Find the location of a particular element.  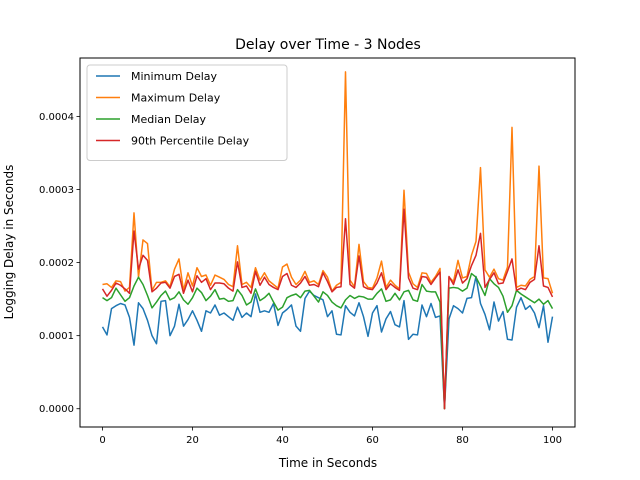

x-tick-label: 80 is located at coordinates (462, 440).